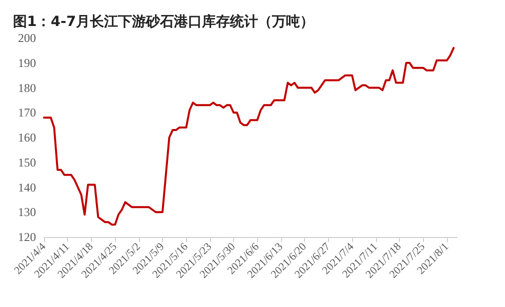 Image resolution: width=505 pixels, height=307 pixels. I want to click on y-tick-label: 140, so click(27, 187).